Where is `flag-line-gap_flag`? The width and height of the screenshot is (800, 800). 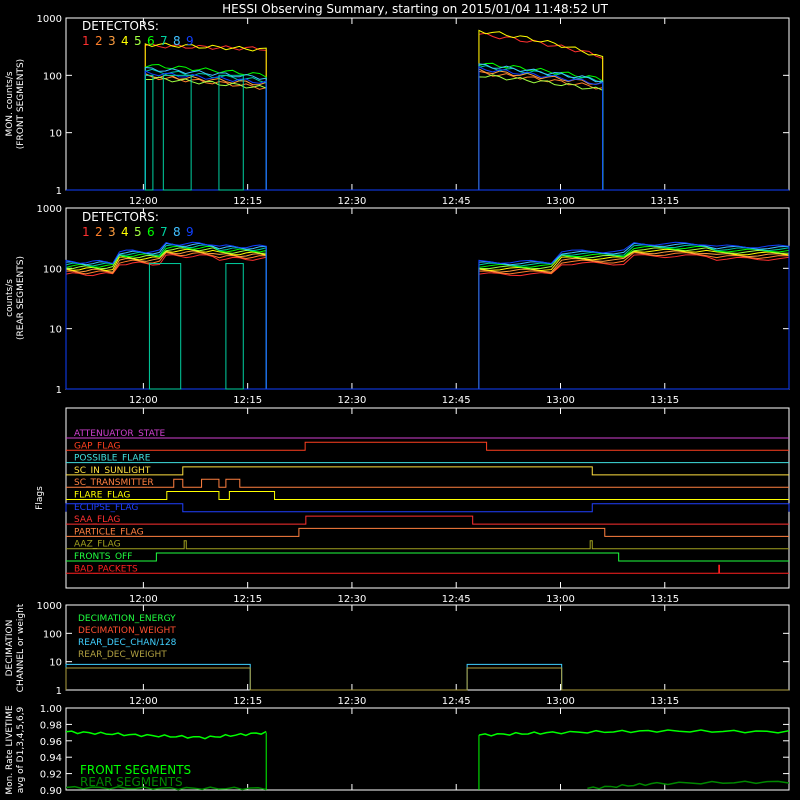 flag-line-gap_flag is located at coordinates (427, 446).